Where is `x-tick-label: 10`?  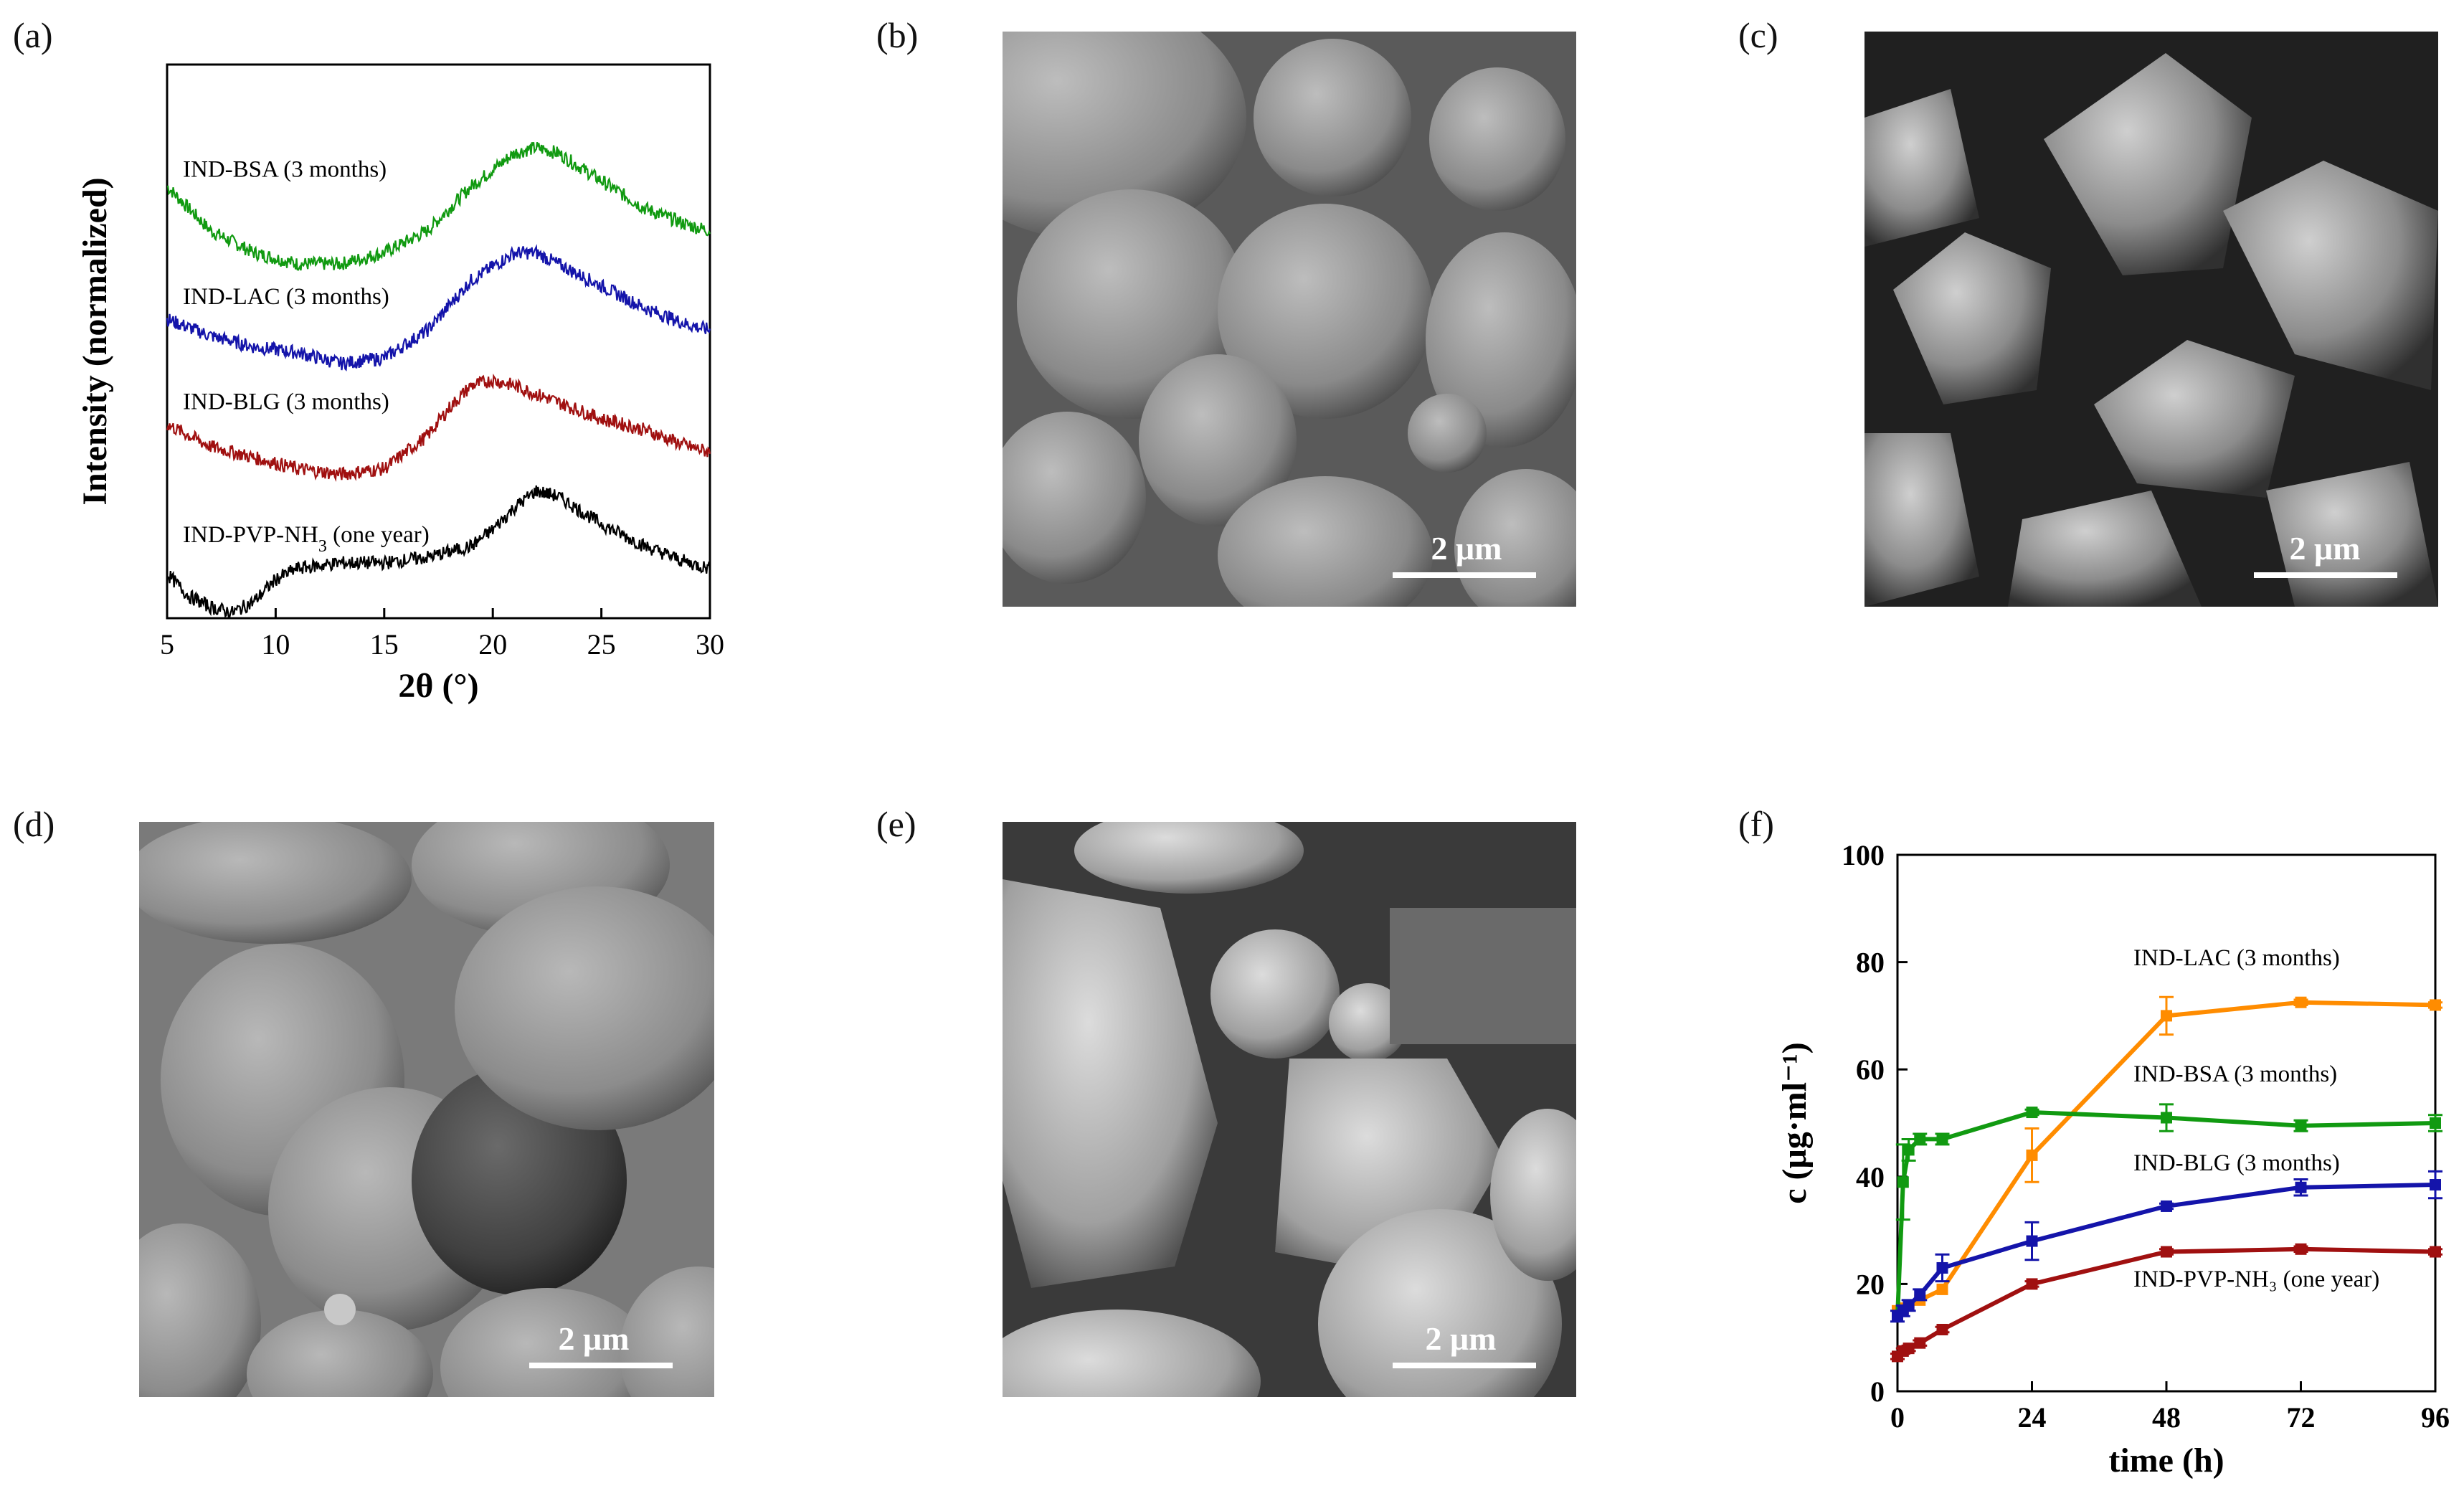 x-tick-label: 10 is located at coordinates (275, 644).